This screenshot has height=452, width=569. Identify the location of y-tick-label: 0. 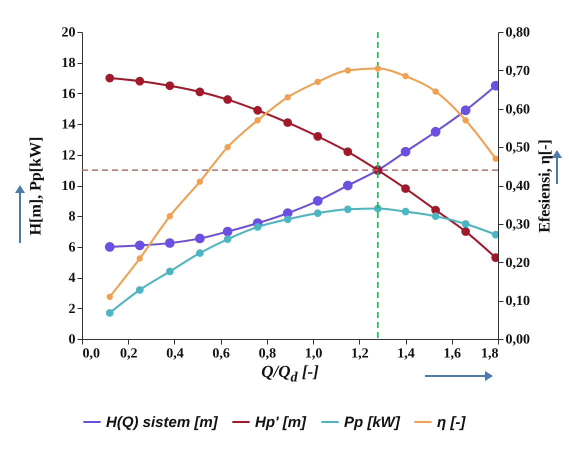
(72, 340).